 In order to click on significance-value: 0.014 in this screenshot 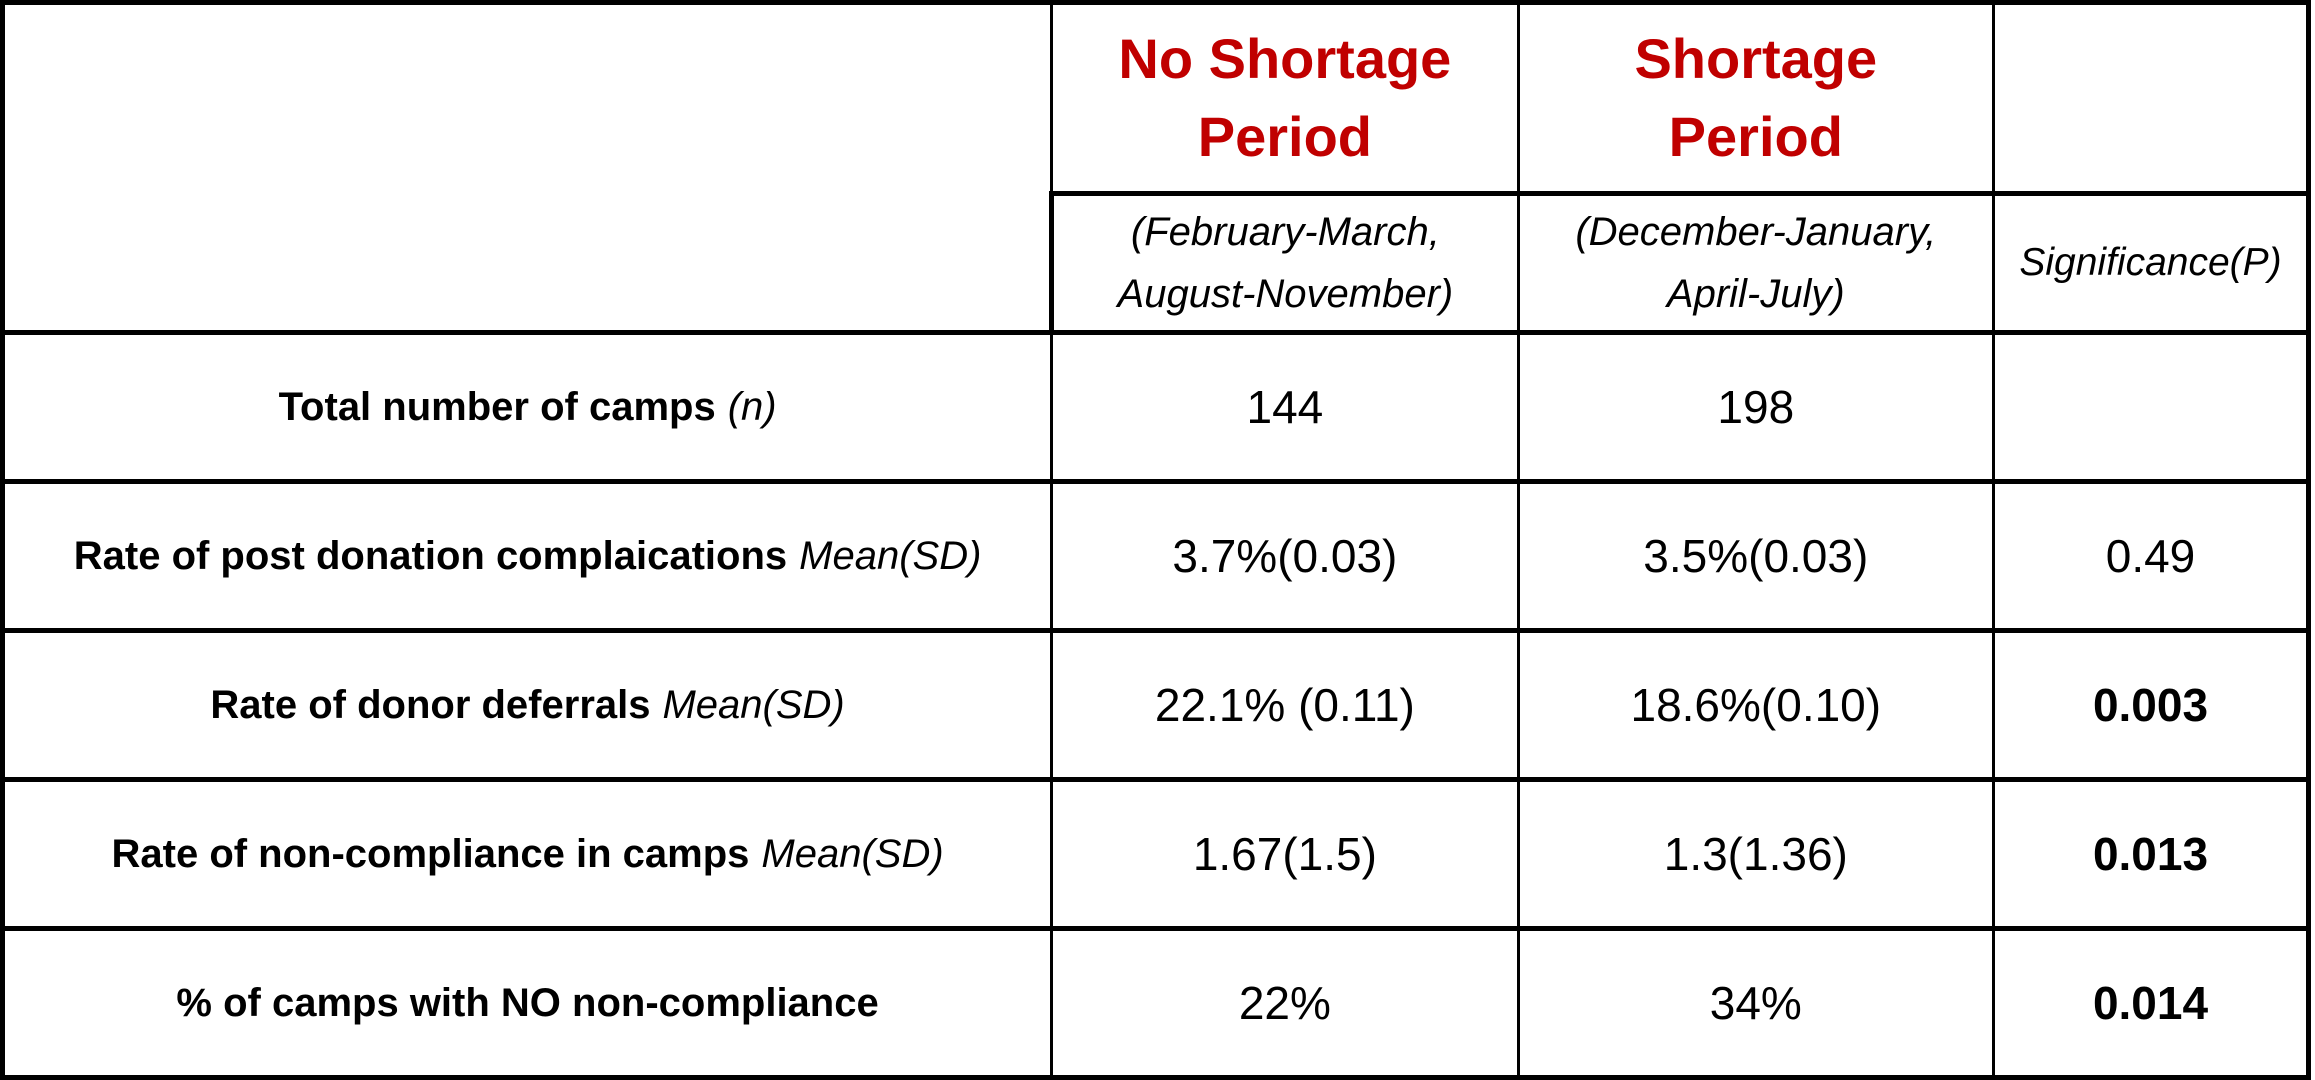, I will do `click(2151, 1003)`.